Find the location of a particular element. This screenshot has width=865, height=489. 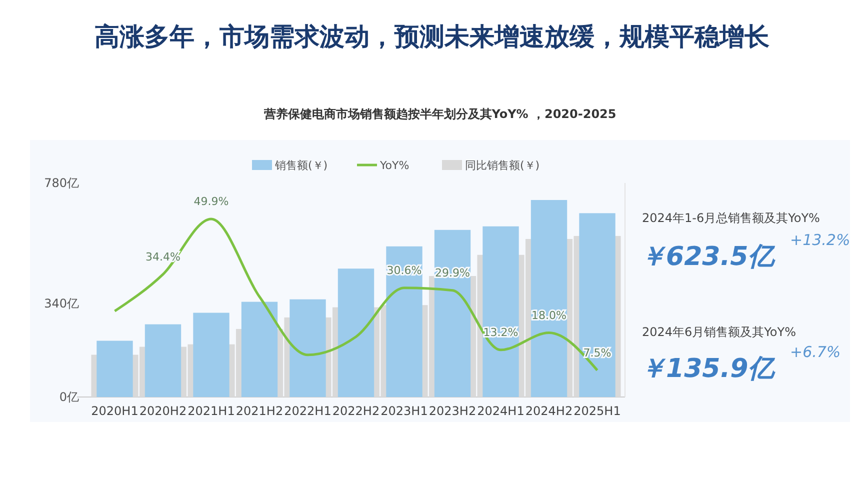

text: 2024年1-6月总销售额及其YoY% is located at coordinates (731, 218).